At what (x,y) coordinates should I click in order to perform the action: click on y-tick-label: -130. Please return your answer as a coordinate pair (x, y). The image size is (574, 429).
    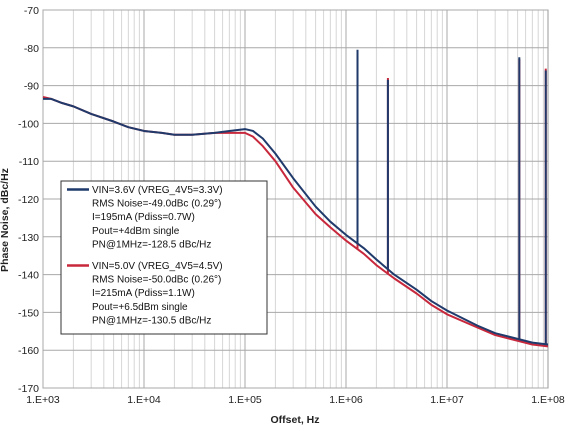
    Looking at the image, I should click on (28, 238).